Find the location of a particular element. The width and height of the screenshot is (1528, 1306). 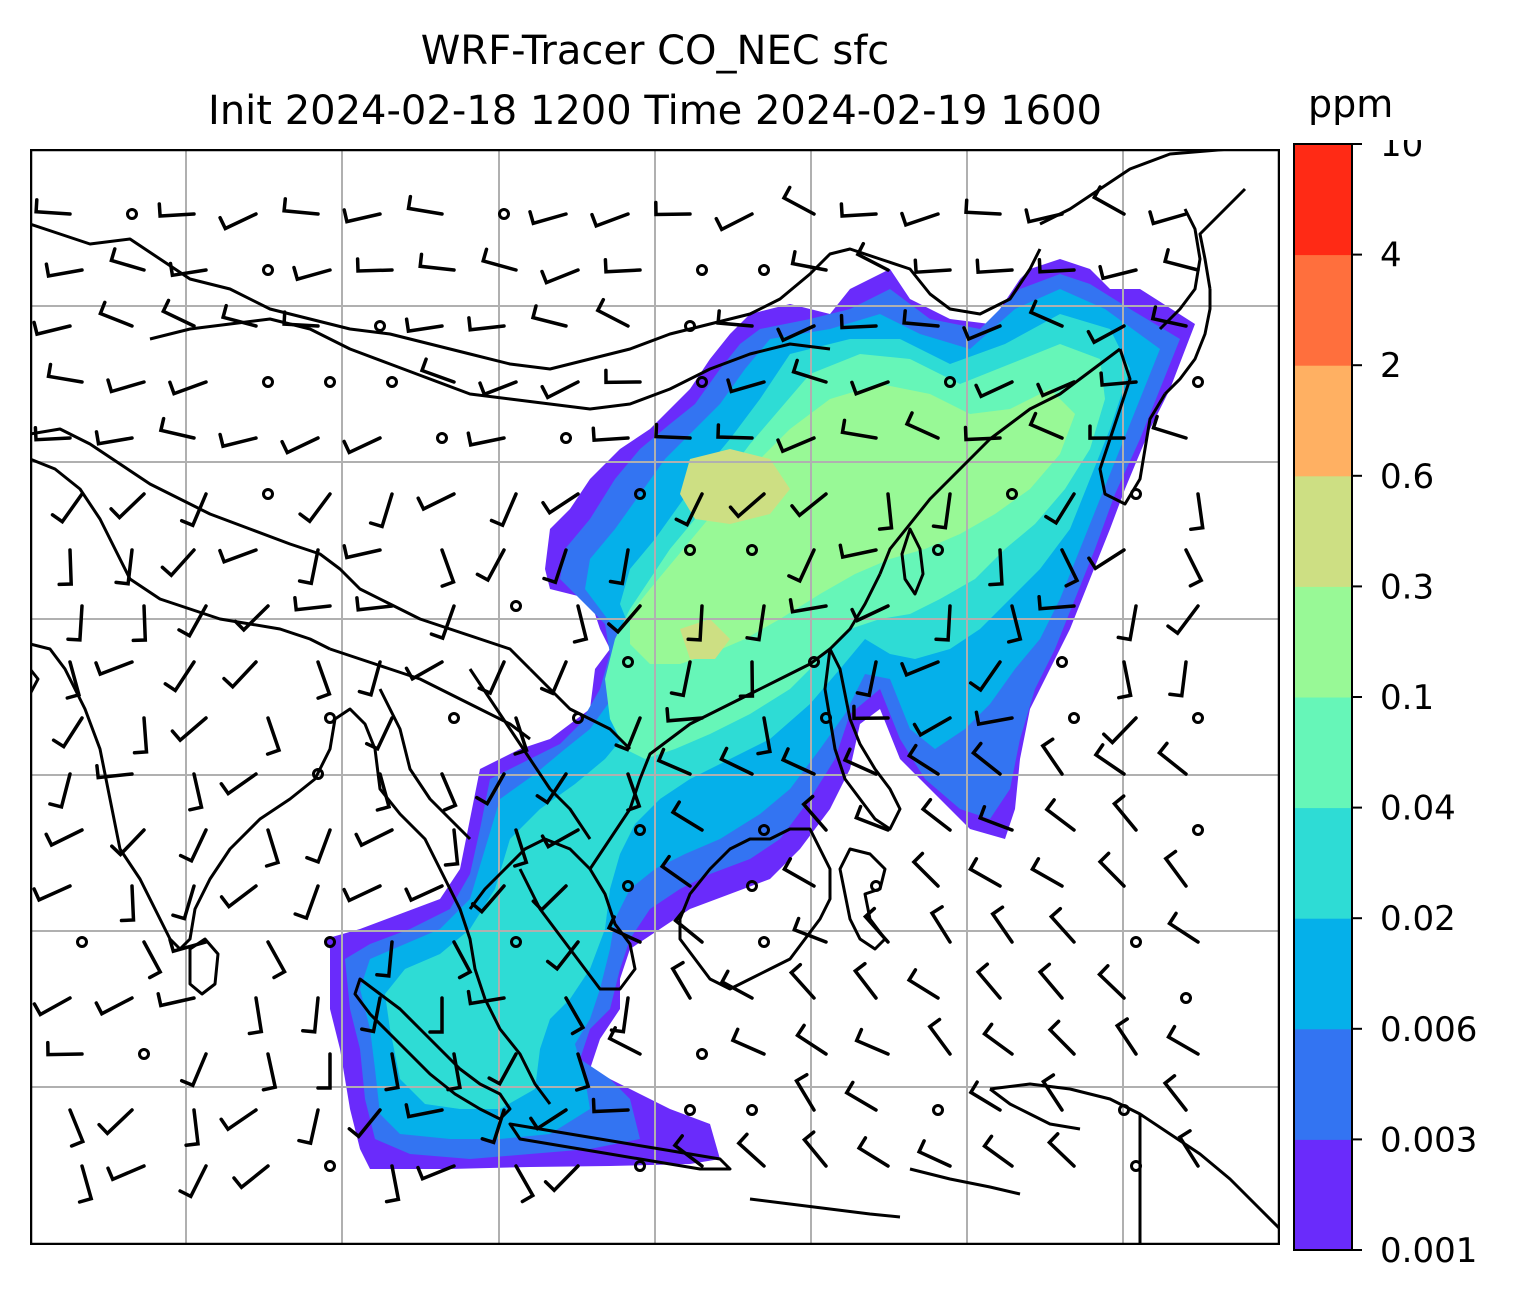

colorbar-tick-label: 0.04 is located at coordinates (1418, 809).